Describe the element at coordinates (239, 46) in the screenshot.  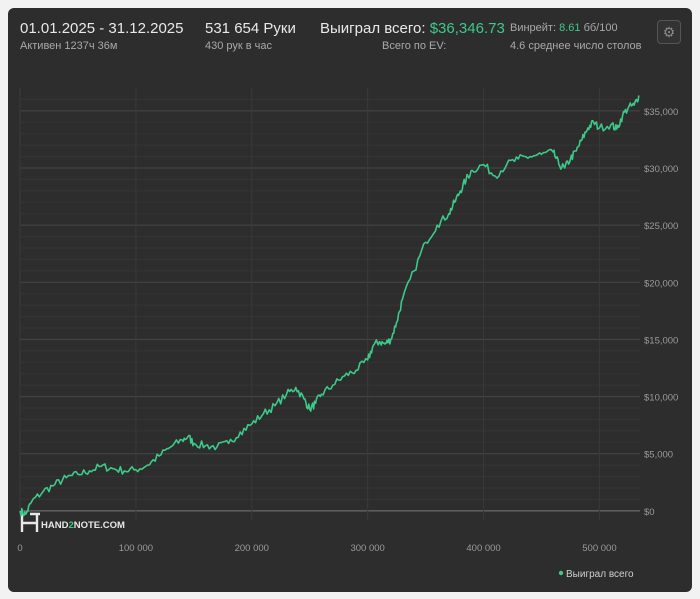
I see `hands-per-hour: 430 рук в час` at that location.